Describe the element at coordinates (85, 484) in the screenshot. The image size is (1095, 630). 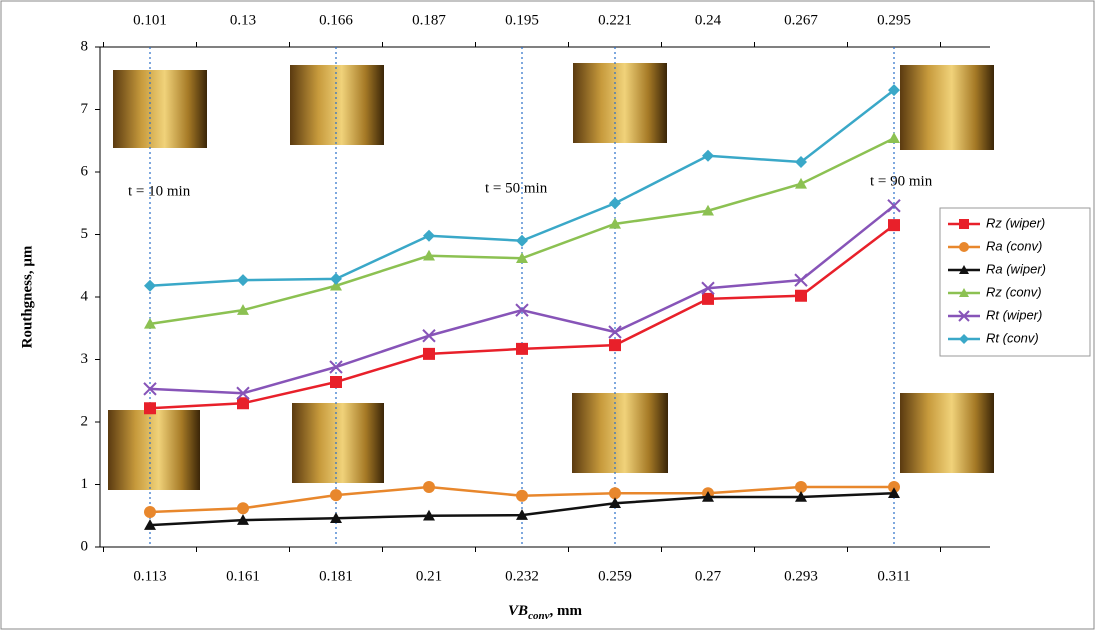
I see `y-tick-label: 1` at that location.